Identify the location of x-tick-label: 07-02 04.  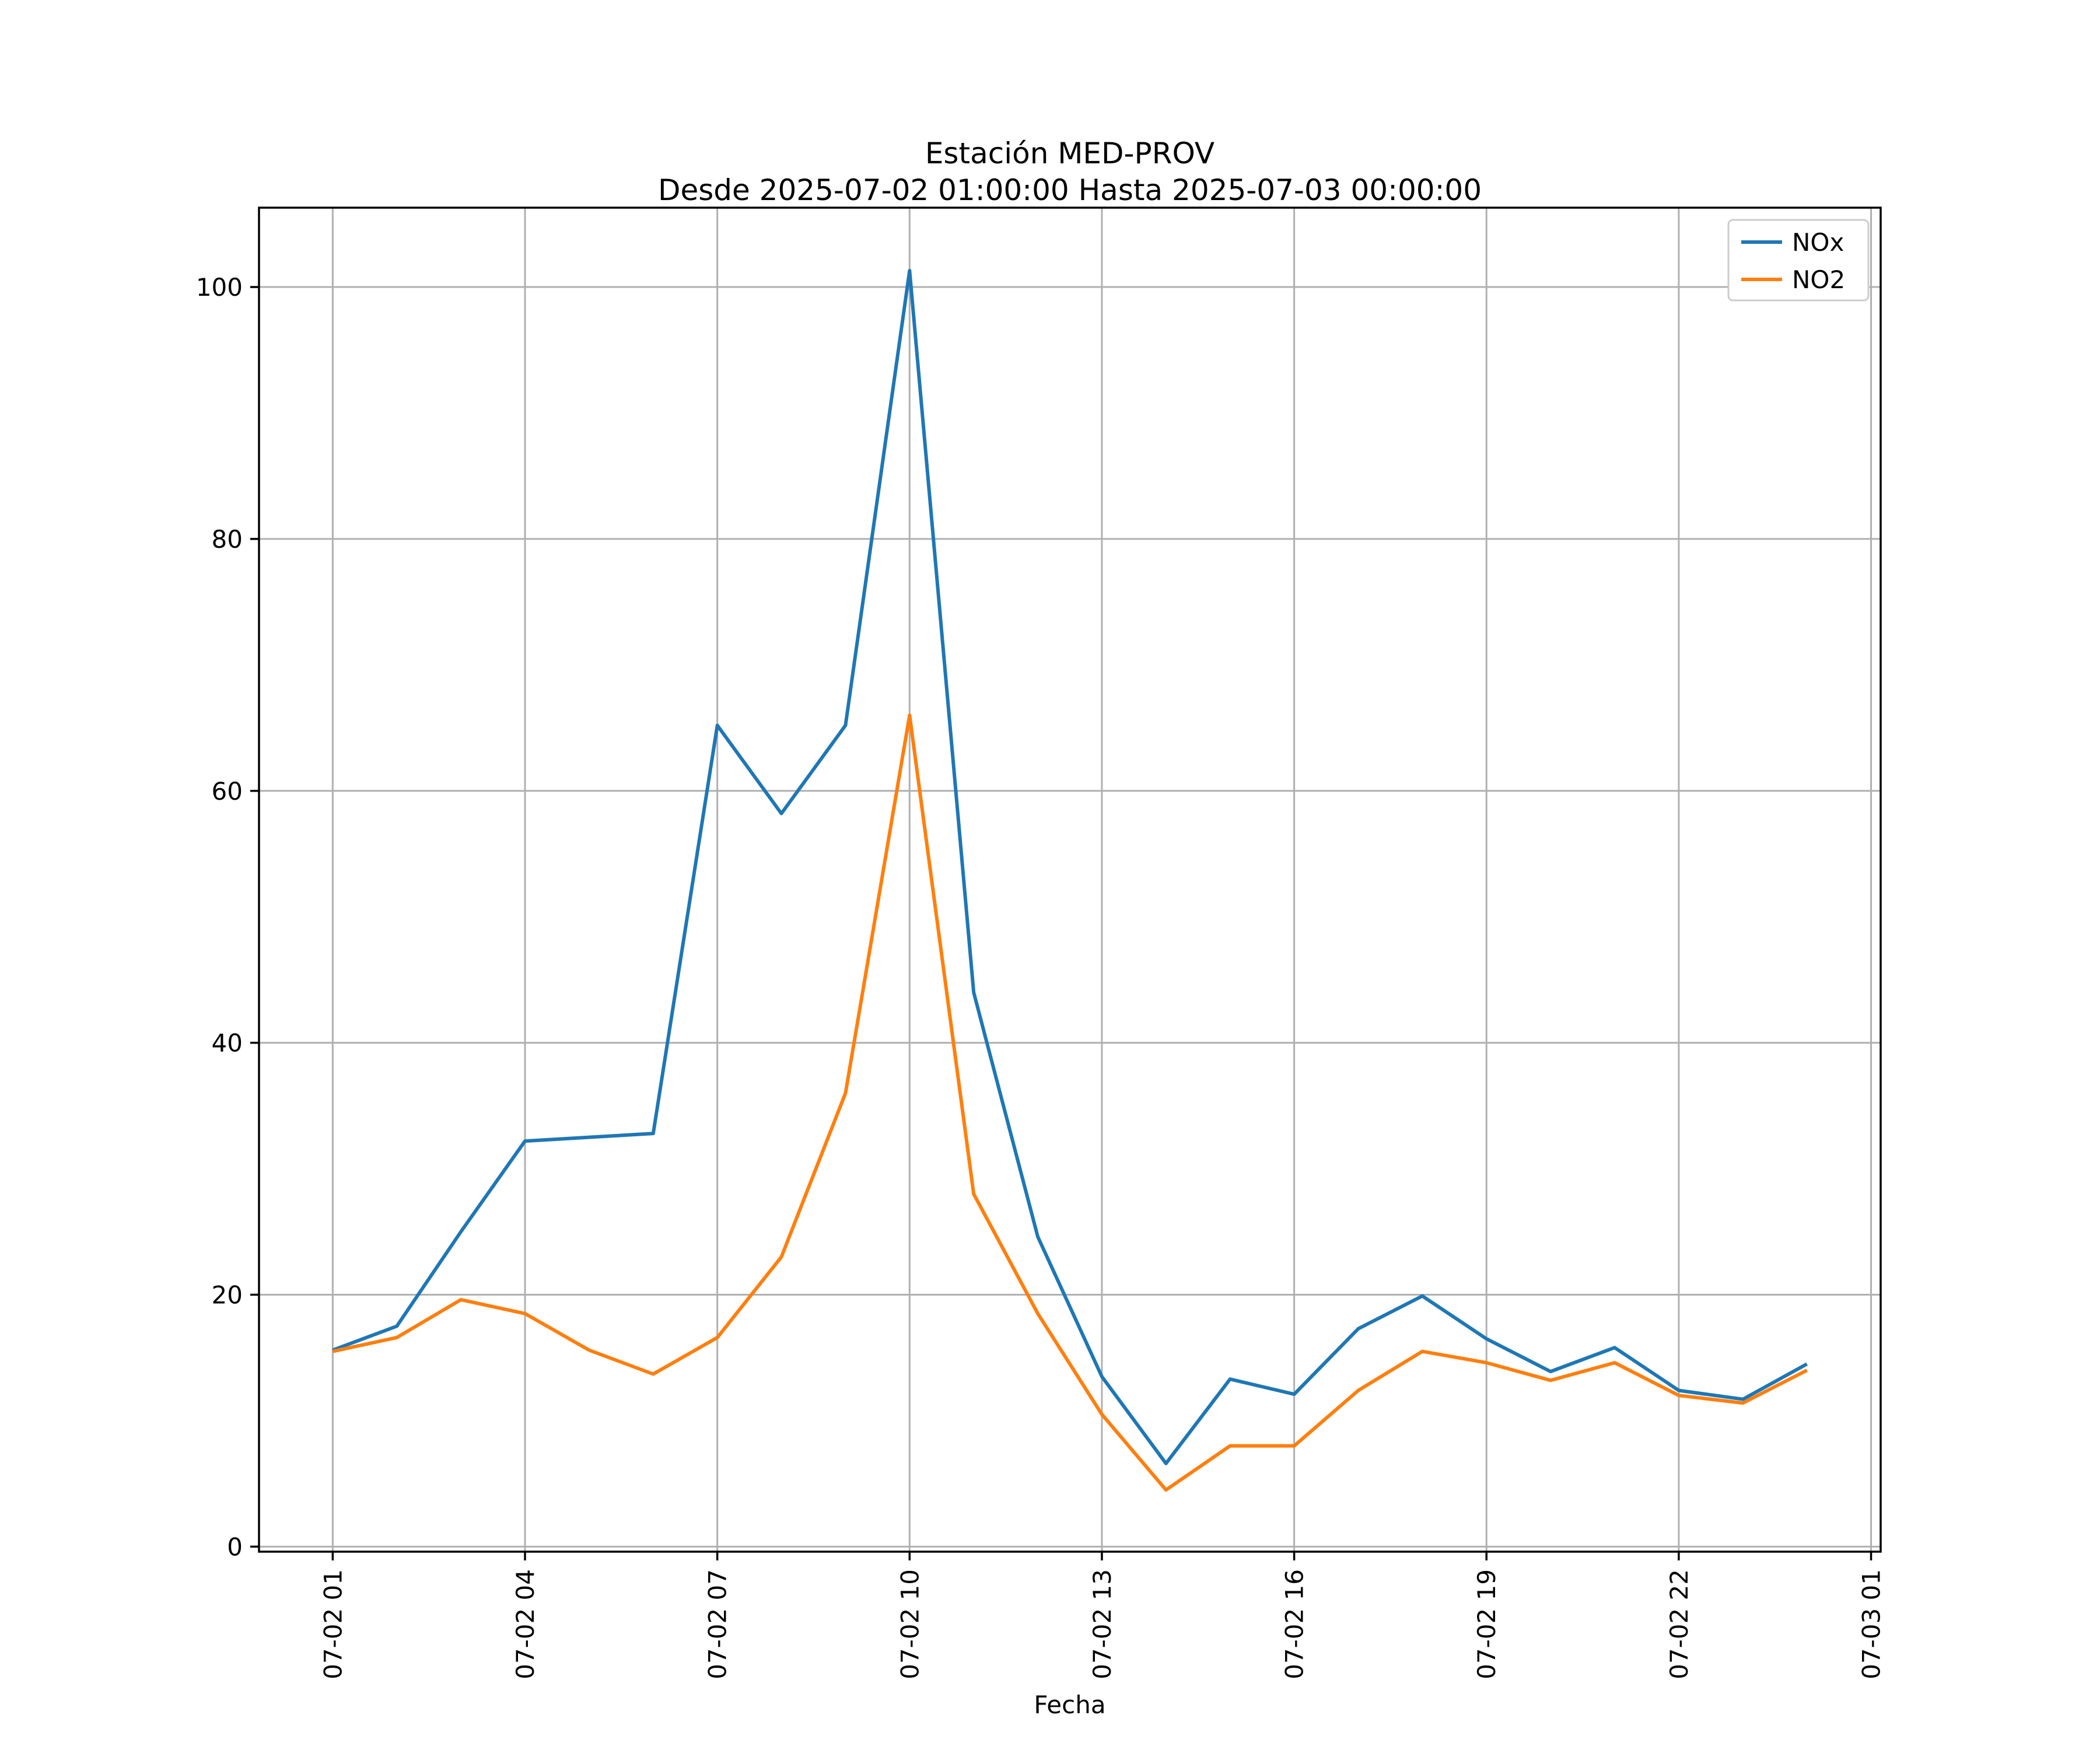
(525, 1624).